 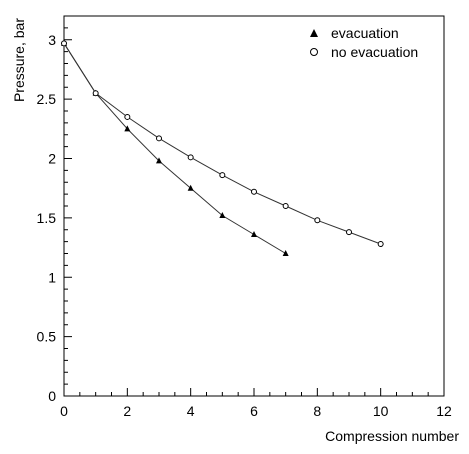 I want to click on legend: evacuation no evacuation, so click(x=364, y=42).